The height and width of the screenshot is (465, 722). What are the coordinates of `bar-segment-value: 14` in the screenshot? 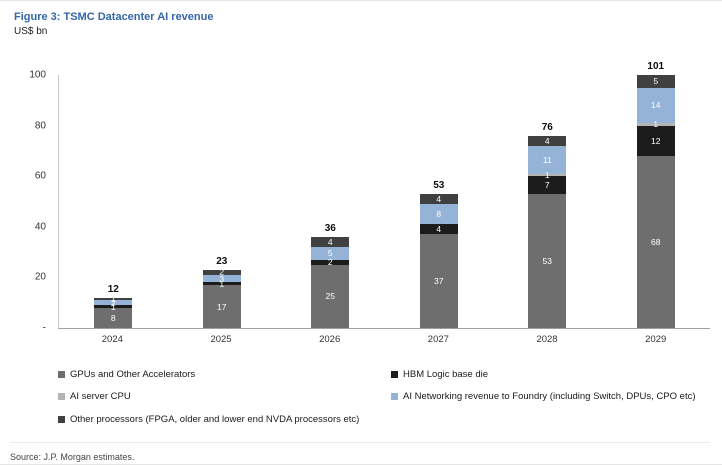 It's located at (656, 105).